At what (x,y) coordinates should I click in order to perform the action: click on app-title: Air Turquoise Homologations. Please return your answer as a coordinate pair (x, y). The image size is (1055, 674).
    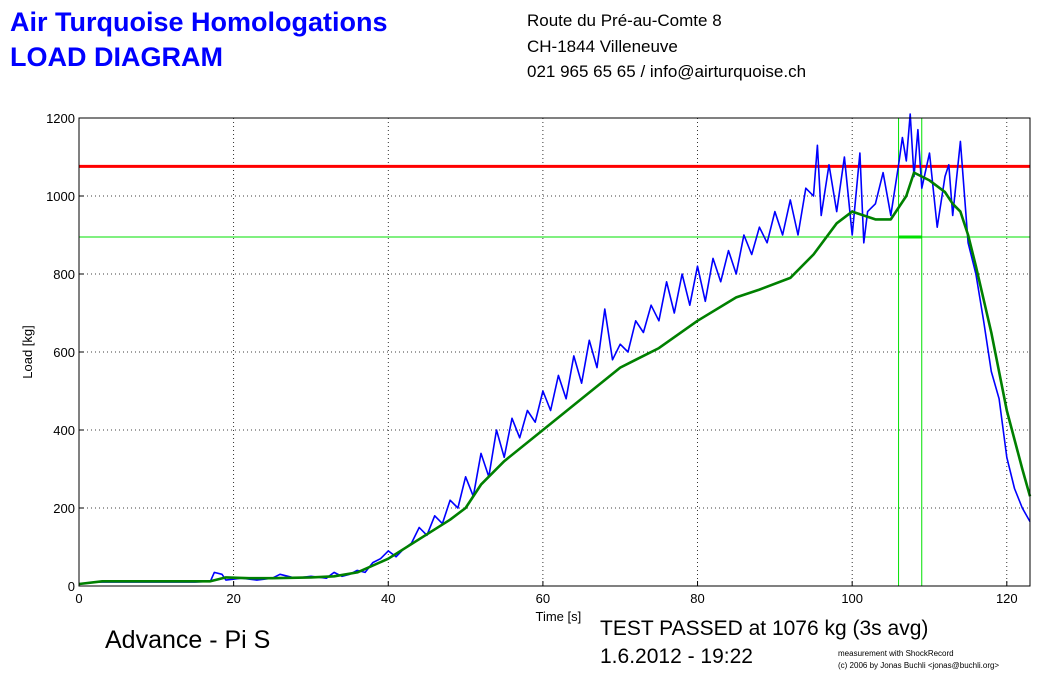
    Looking at the image, I should click on (199, 22).